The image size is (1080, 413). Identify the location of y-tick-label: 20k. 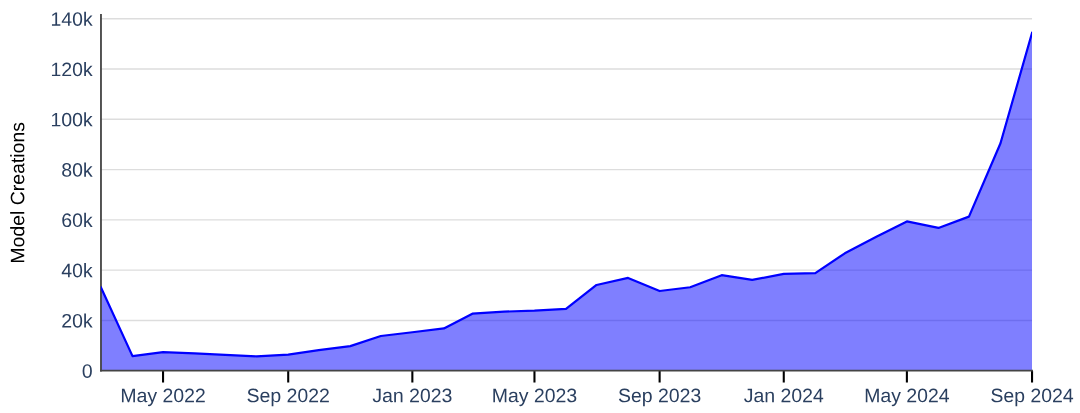
(77, 320).